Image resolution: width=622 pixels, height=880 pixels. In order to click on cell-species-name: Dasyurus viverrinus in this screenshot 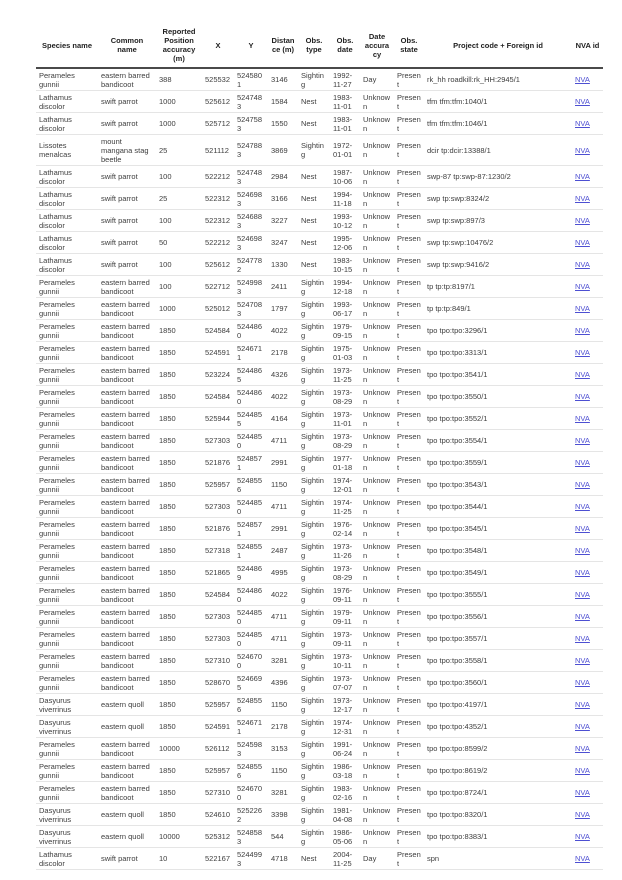, I will do `click(67, 726)`.